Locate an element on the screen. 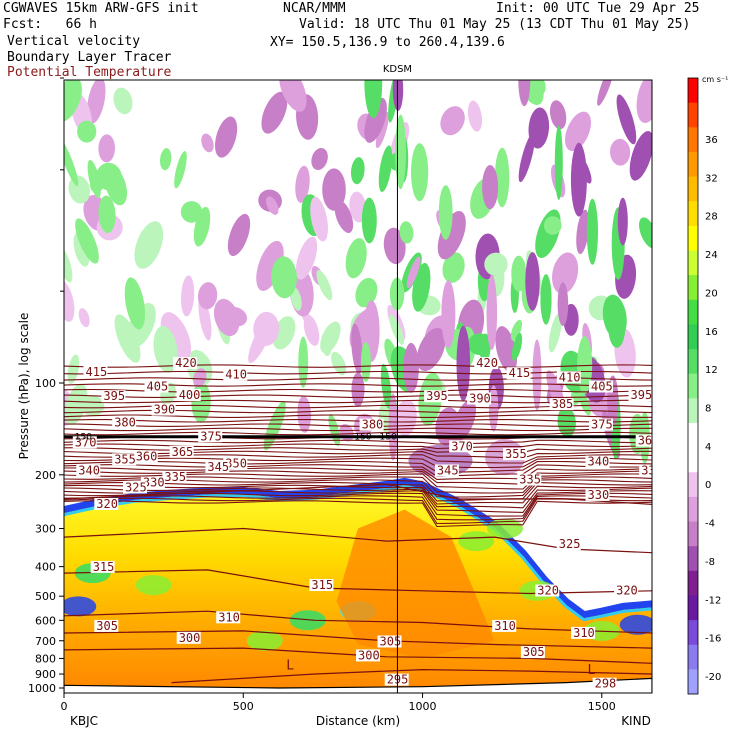 The width and height of the screenshot is (740, 740). theta-label: 320 is located at coordinates (107, 504).